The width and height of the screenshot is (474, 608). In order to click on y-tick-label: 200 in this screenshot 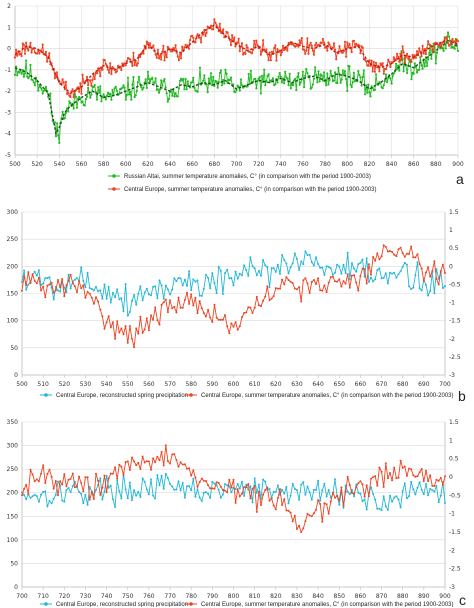, I will do `click(13, 266)`.